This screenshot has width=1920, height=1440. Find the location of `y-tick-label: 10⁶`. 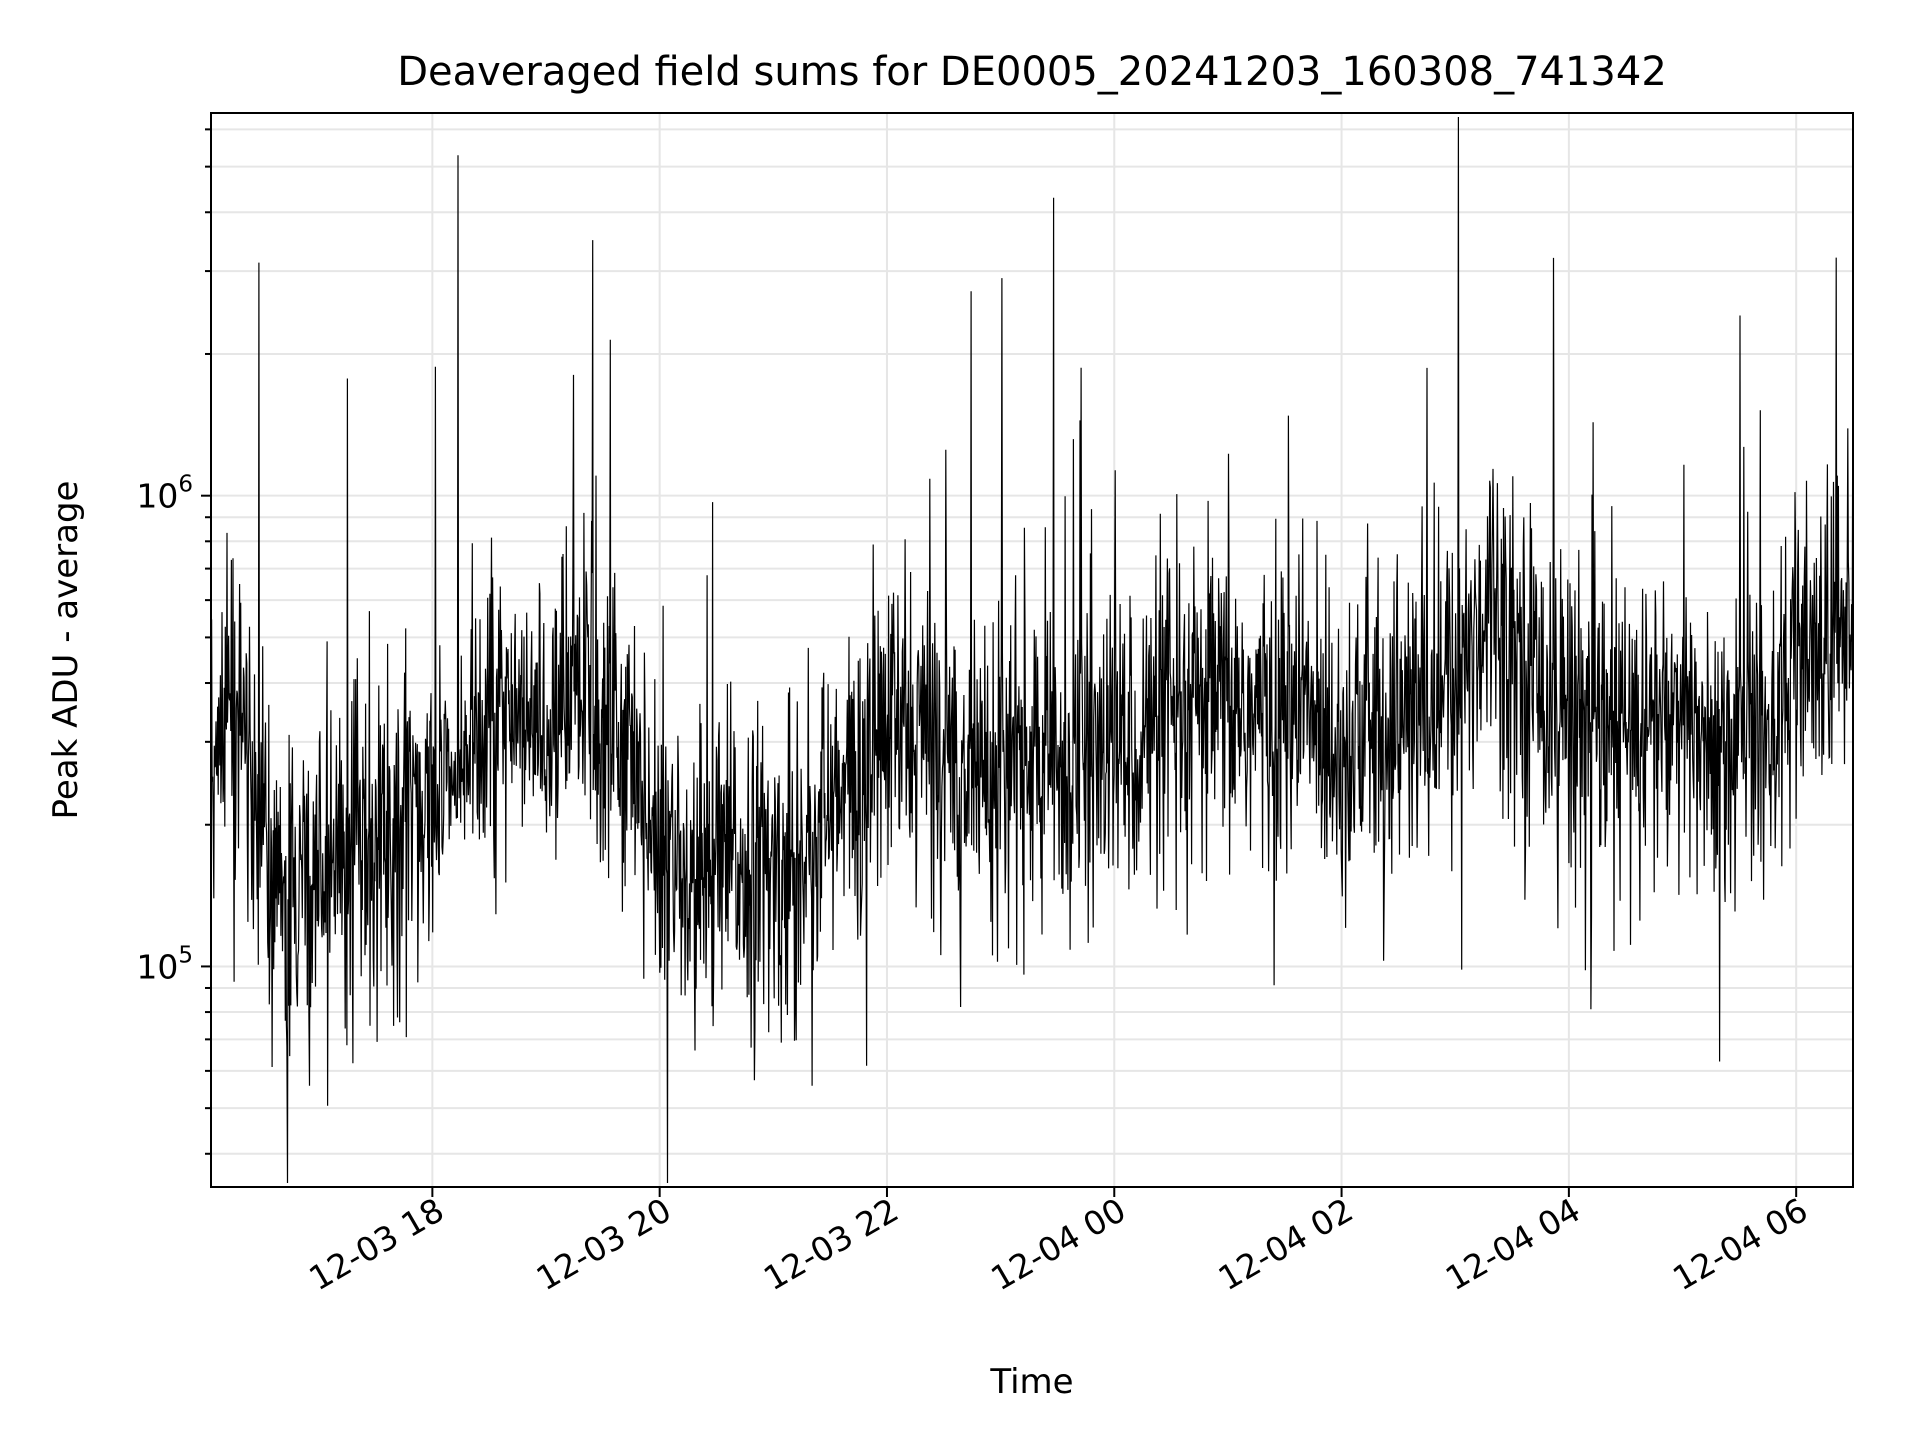

y-tick-label: 10⁶ is located at coordinates (164, 494).